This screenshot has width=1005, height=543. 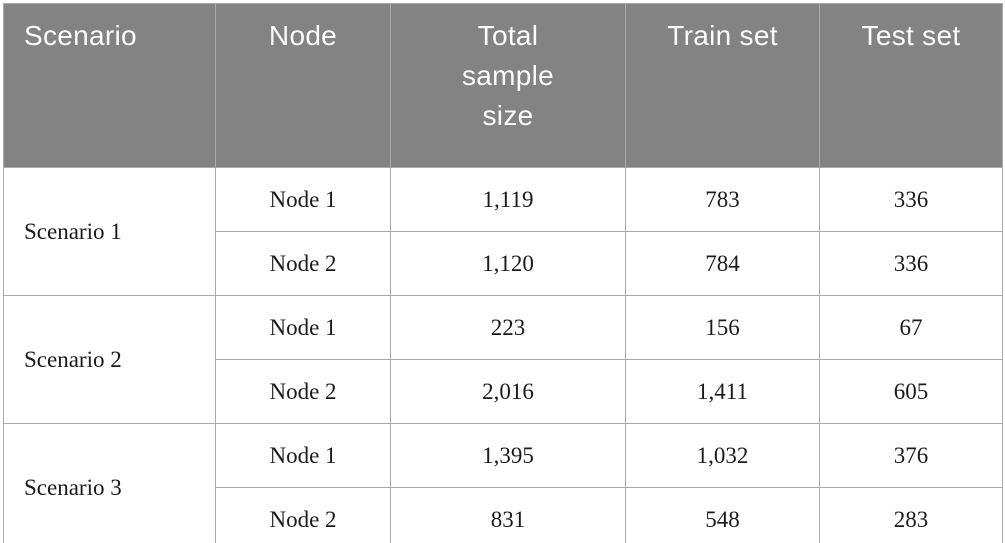 What do you see at coordinates (109, 483) in the screenshot?
I see `scenario-3-cell: Scenario 3` at bounding box center [109, 483].